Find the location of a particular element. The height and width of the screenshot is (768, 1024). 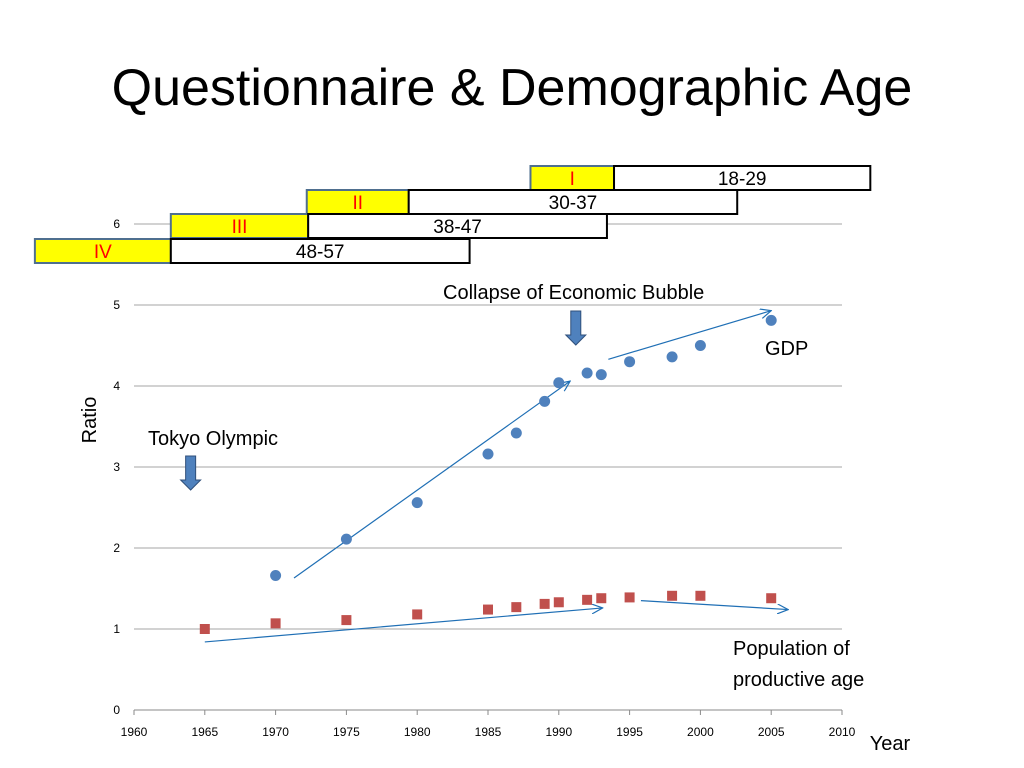

x-tick-label: 1995 is located at coordinates (629, 732).